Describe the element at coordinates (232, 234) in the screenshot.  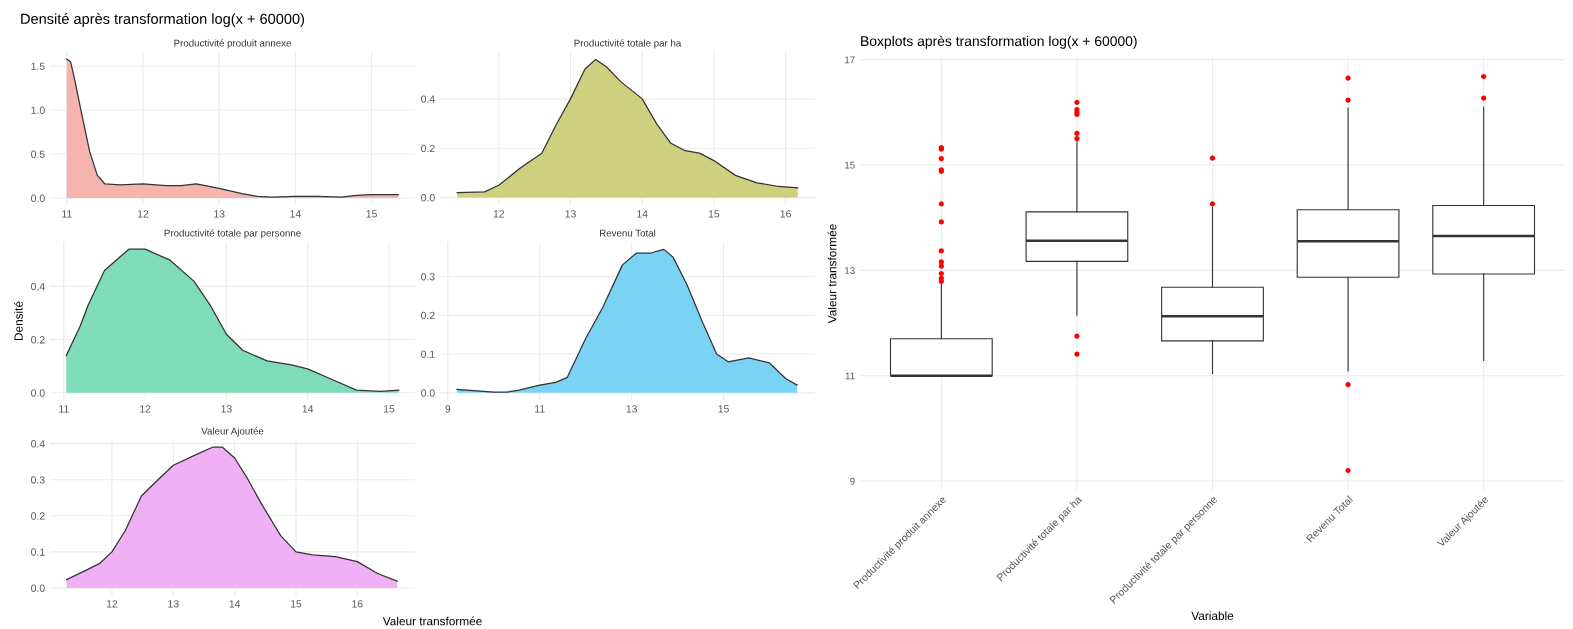
I see `chart-title: Productivité totale par personne` at that location.